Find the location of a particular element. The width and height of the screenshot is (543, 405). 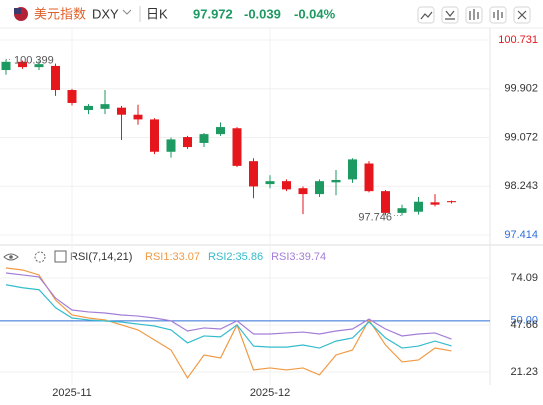

eye-pupil is located at coordinates (11, 257).